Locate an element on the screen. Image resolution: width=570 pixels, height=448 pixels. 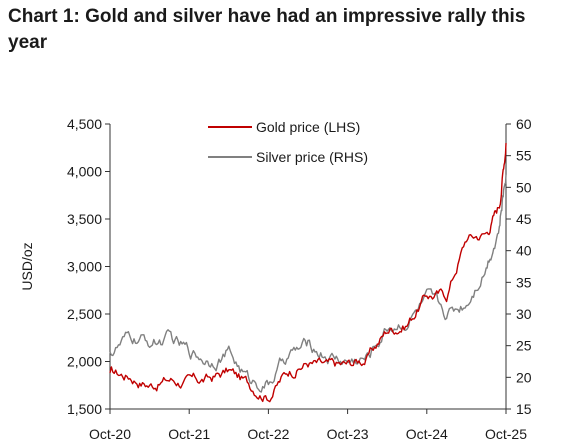
legend-silver-label: Silver price (RHS) is located at coordinates (312, 157).